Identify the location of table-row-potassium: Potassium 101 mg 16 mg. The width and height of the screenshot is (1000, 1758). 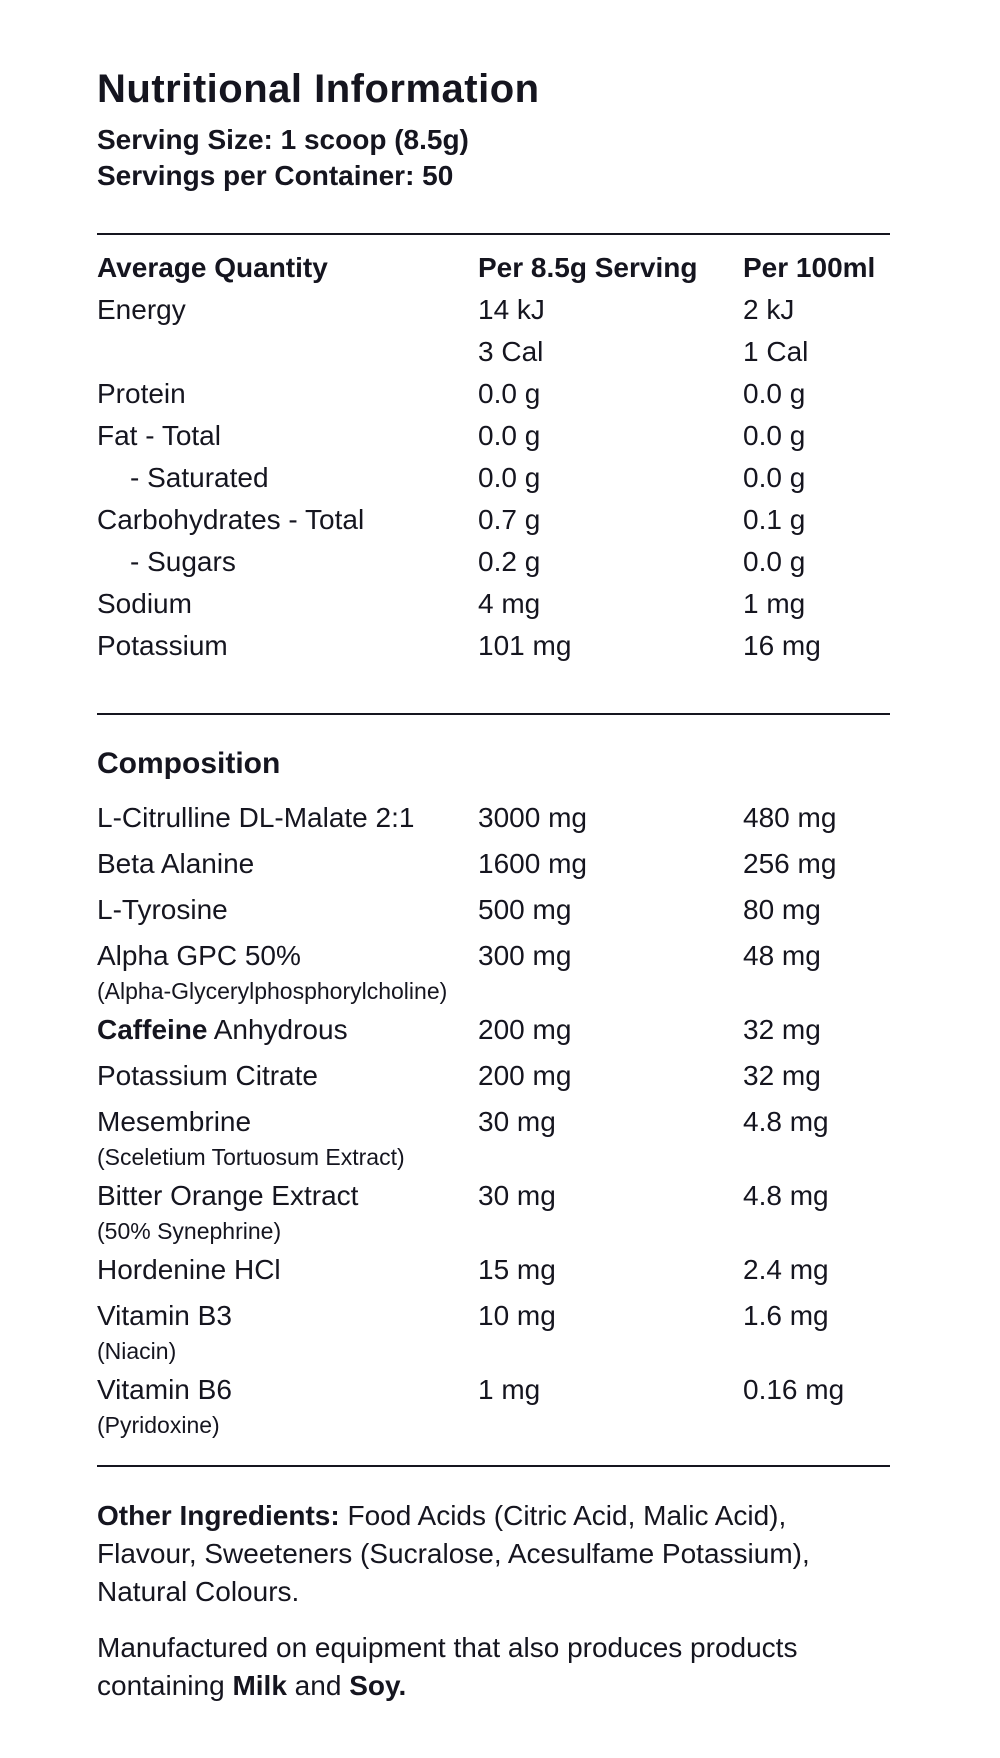
(493, 646).